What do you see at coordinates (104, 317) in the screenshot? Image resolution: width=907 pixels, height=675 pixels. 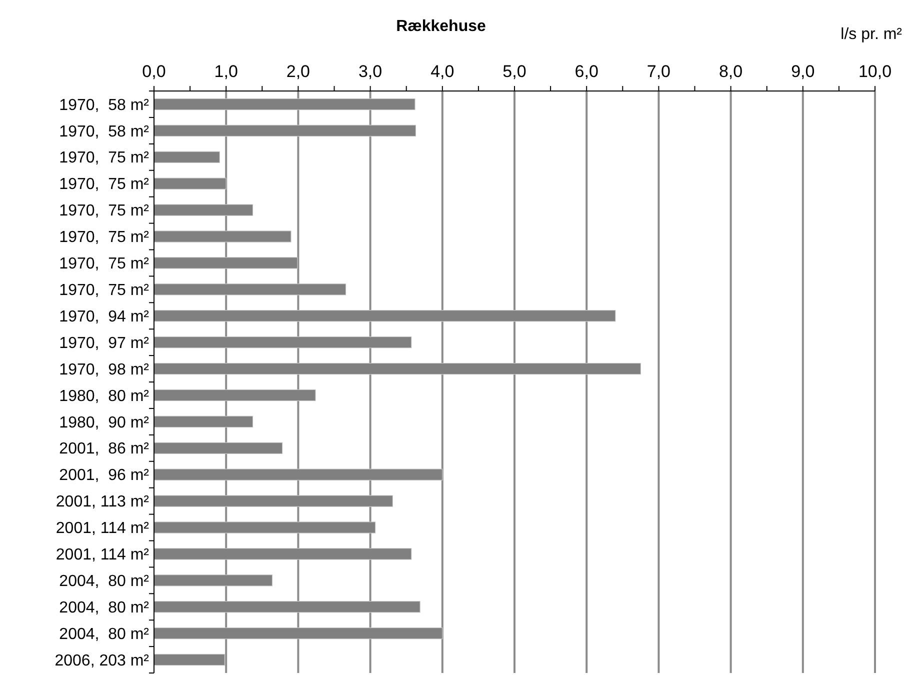 I see `y-tick-label: 1970, 94 m²` at bounding box center [104, 317].